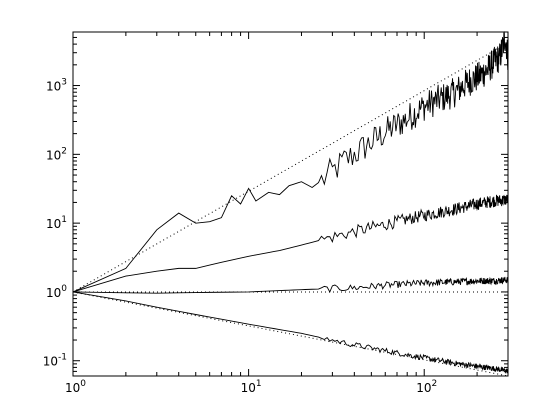  I want to click on y-tick-label: 10⁻¹, so click(55, 361).